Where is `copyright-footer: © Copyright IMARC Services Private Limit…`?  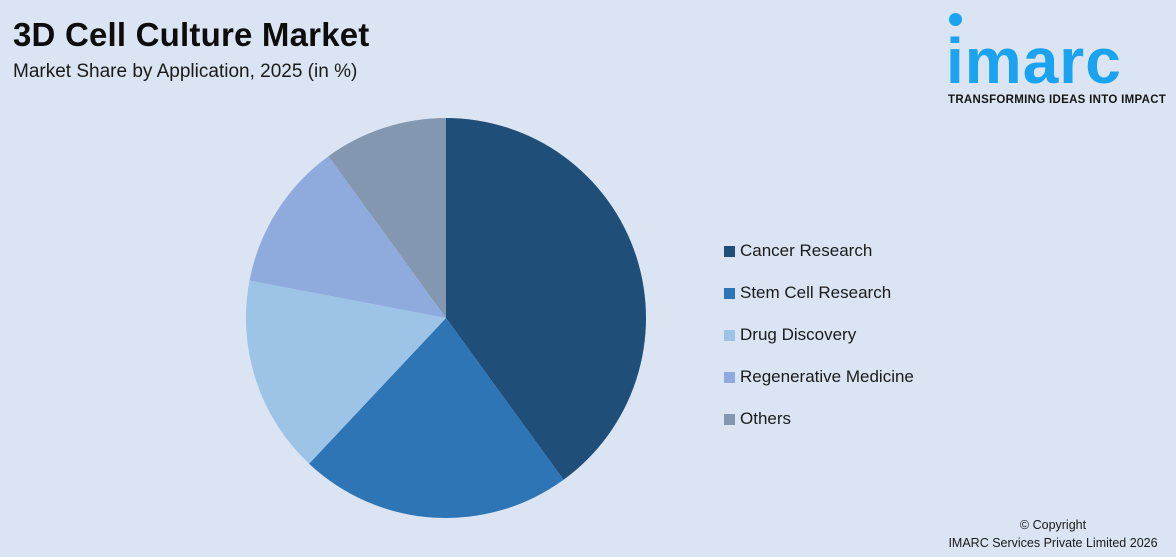
copyright-footer: © Copyright IMARC Services Private Limit… is located at coordinates (1053, 534).